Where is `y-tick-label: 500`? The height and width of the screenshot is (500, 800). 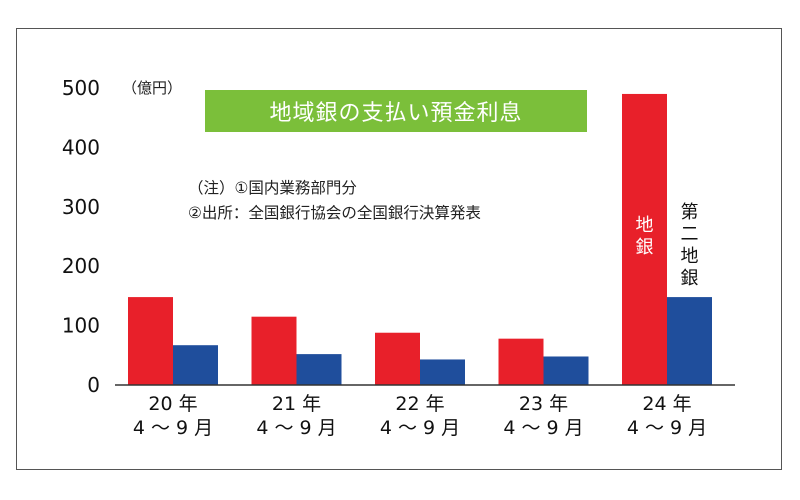
y-tick-label: 500 is located at coordinates (81, 88).